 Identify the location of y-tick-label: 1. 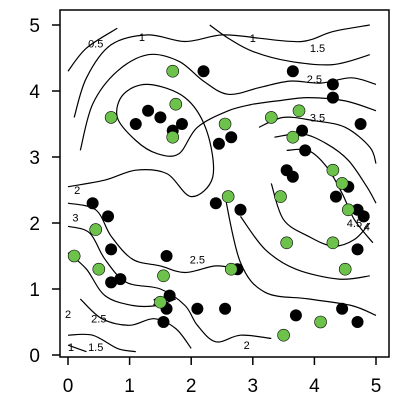
(34, 290).